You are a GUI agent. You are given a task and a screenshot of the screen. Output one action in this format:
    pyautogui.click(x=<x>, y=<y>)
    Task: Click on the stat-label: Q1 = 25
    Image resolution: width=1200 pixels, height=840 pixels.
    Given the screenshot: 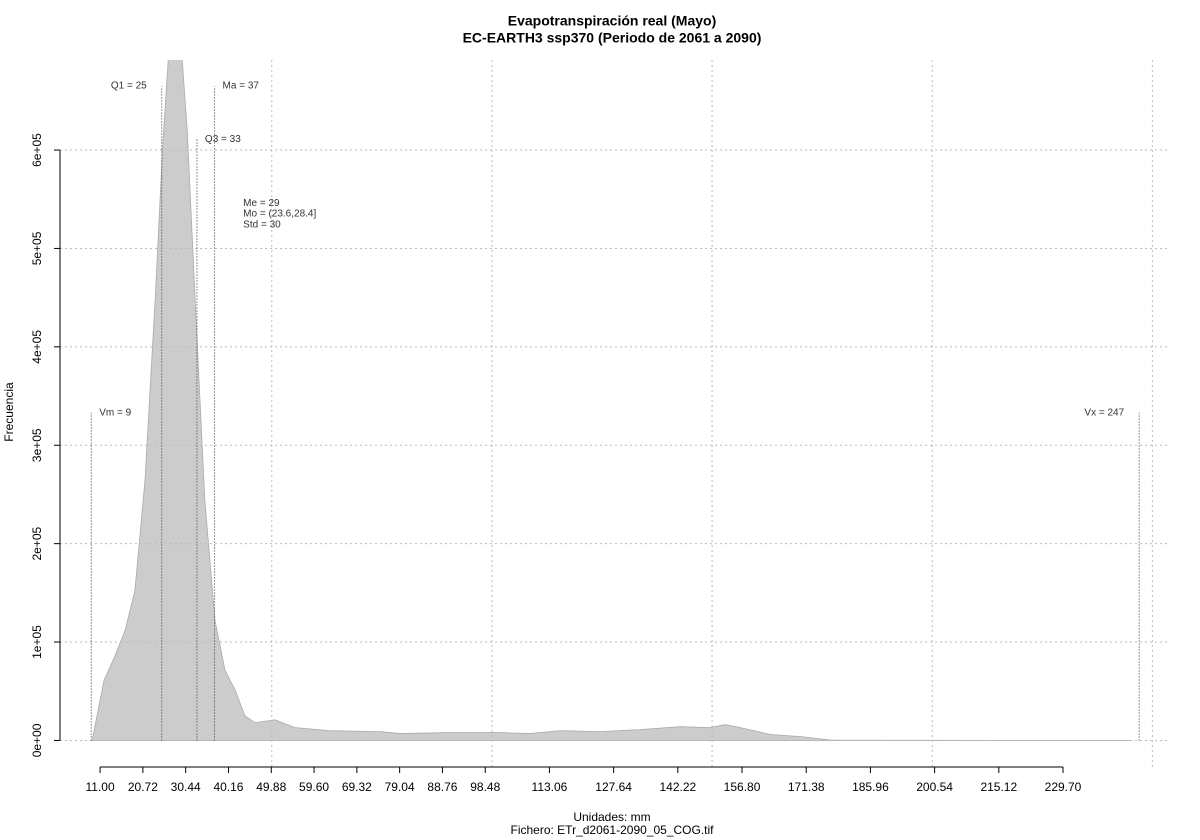 What is the action you would take?
    pyautogui.click(x=129, y=86)
    